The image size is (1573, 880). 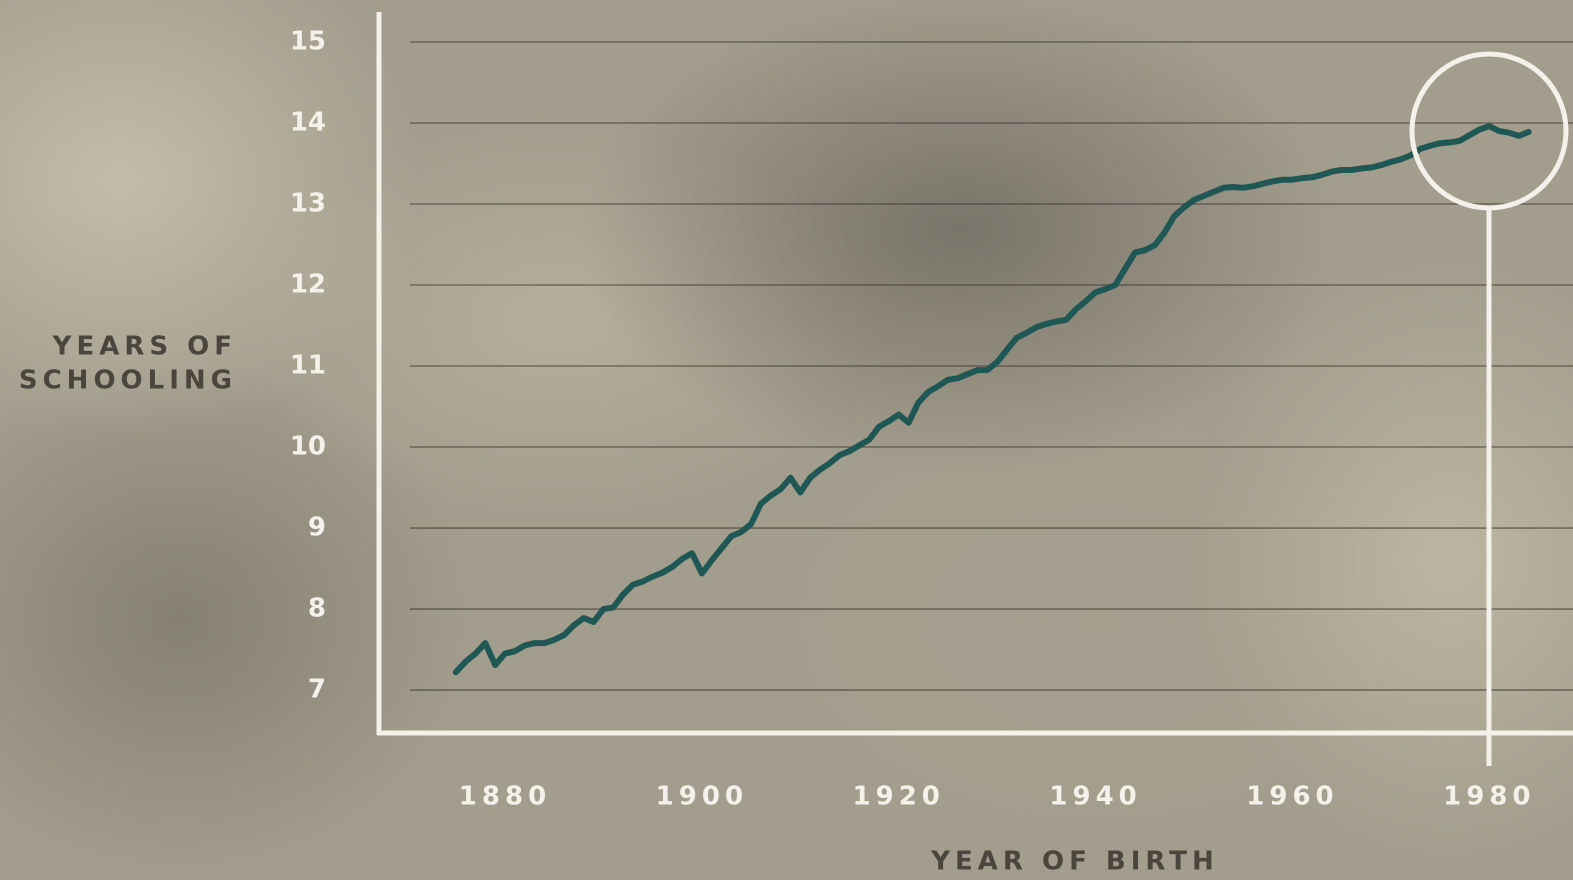 I want to click on y-tick-label: 11, so click(x=308, y=366).